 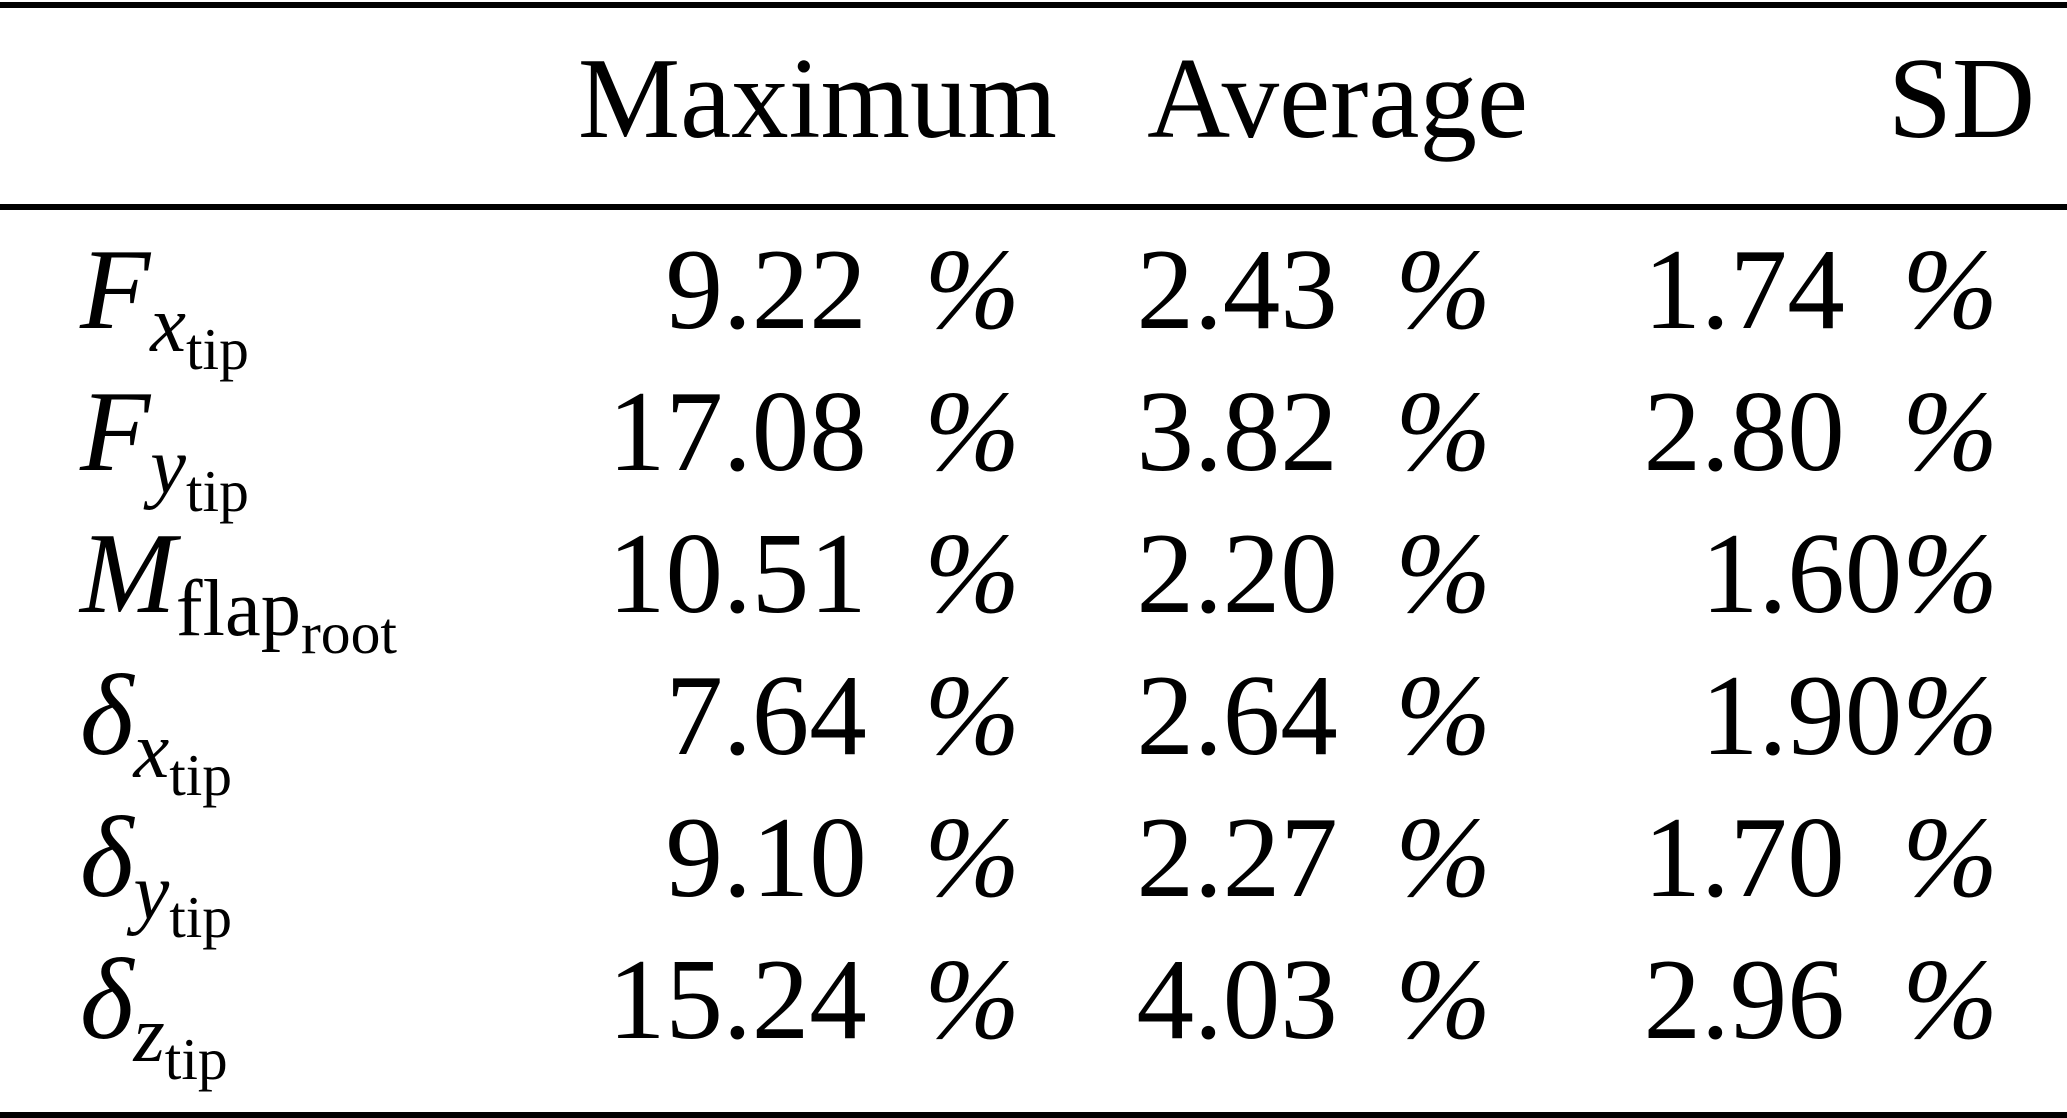 I want to click on cell-maximum: 17.08 %, so click(x=798, y=432).